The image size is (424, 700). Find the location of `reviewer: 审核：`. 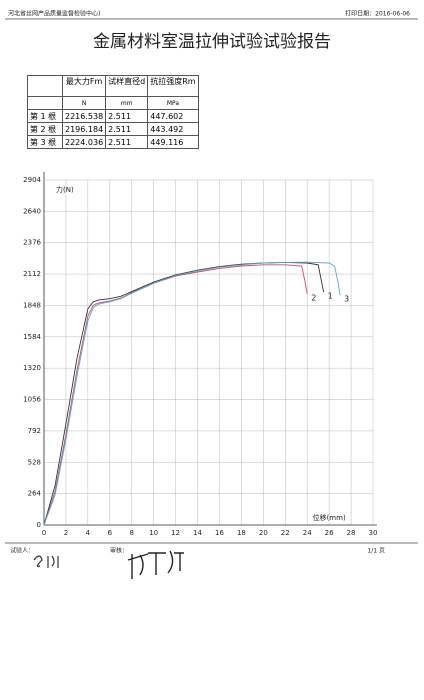

reviewer: 审核： is located at coordinates (119, 551).